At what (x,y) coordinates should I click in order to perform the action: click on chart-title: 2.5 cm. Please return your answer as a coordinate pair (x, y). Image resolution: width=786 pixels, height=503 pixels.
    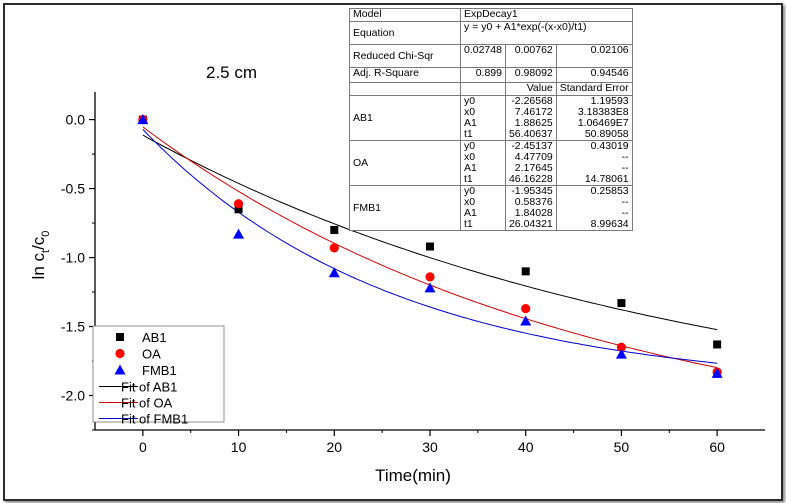
    Looking at the image, I should click on (231, 72).